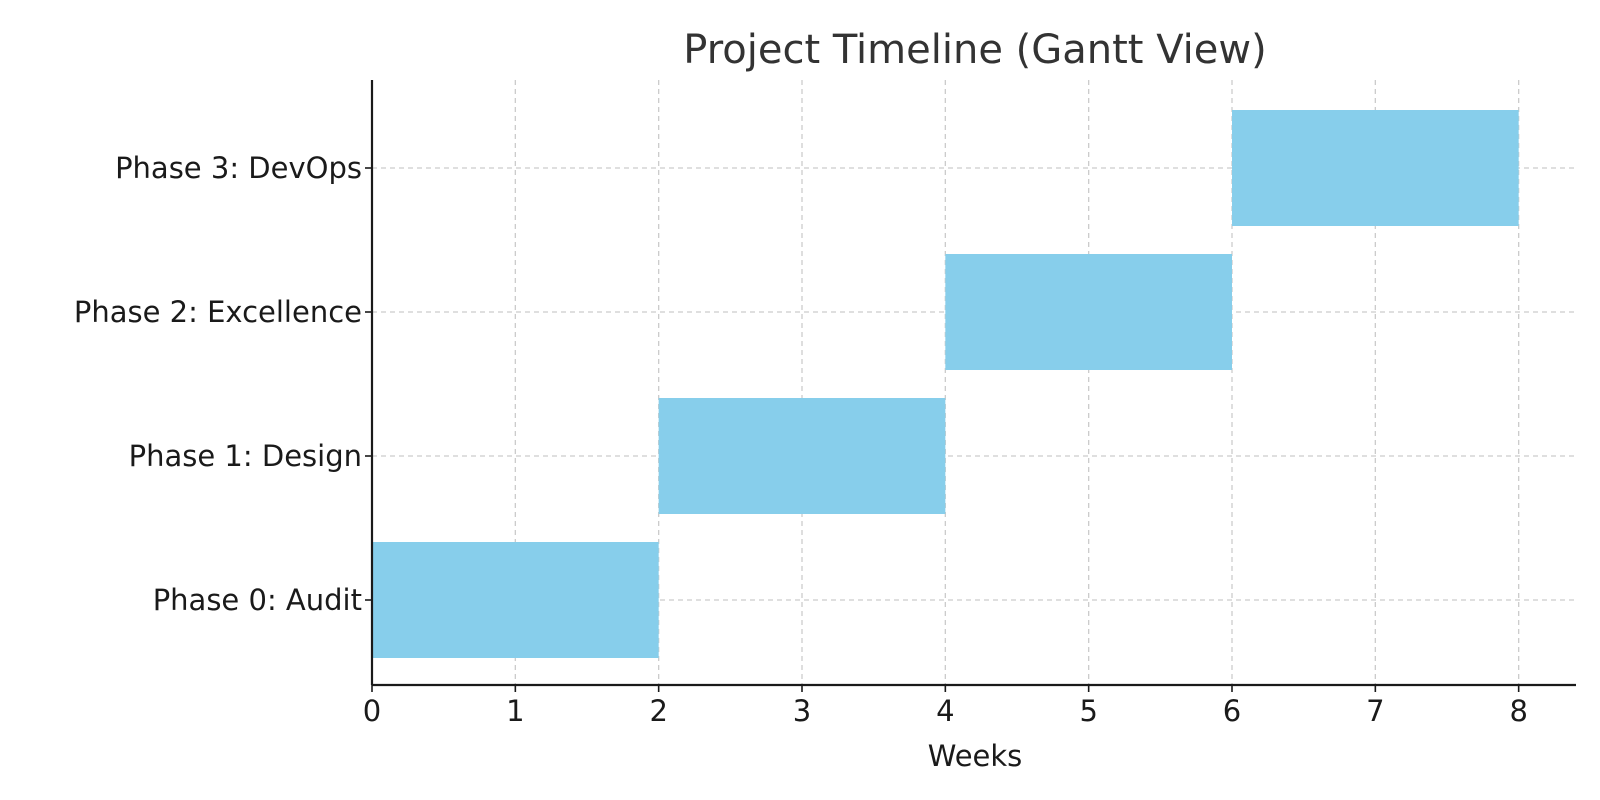 Image resolution: width=1600 pixels, height=800 pixels. Describe the element at coordinates (1375, 711) in the screenshot. I see `x-tick-label: 7` at that location.